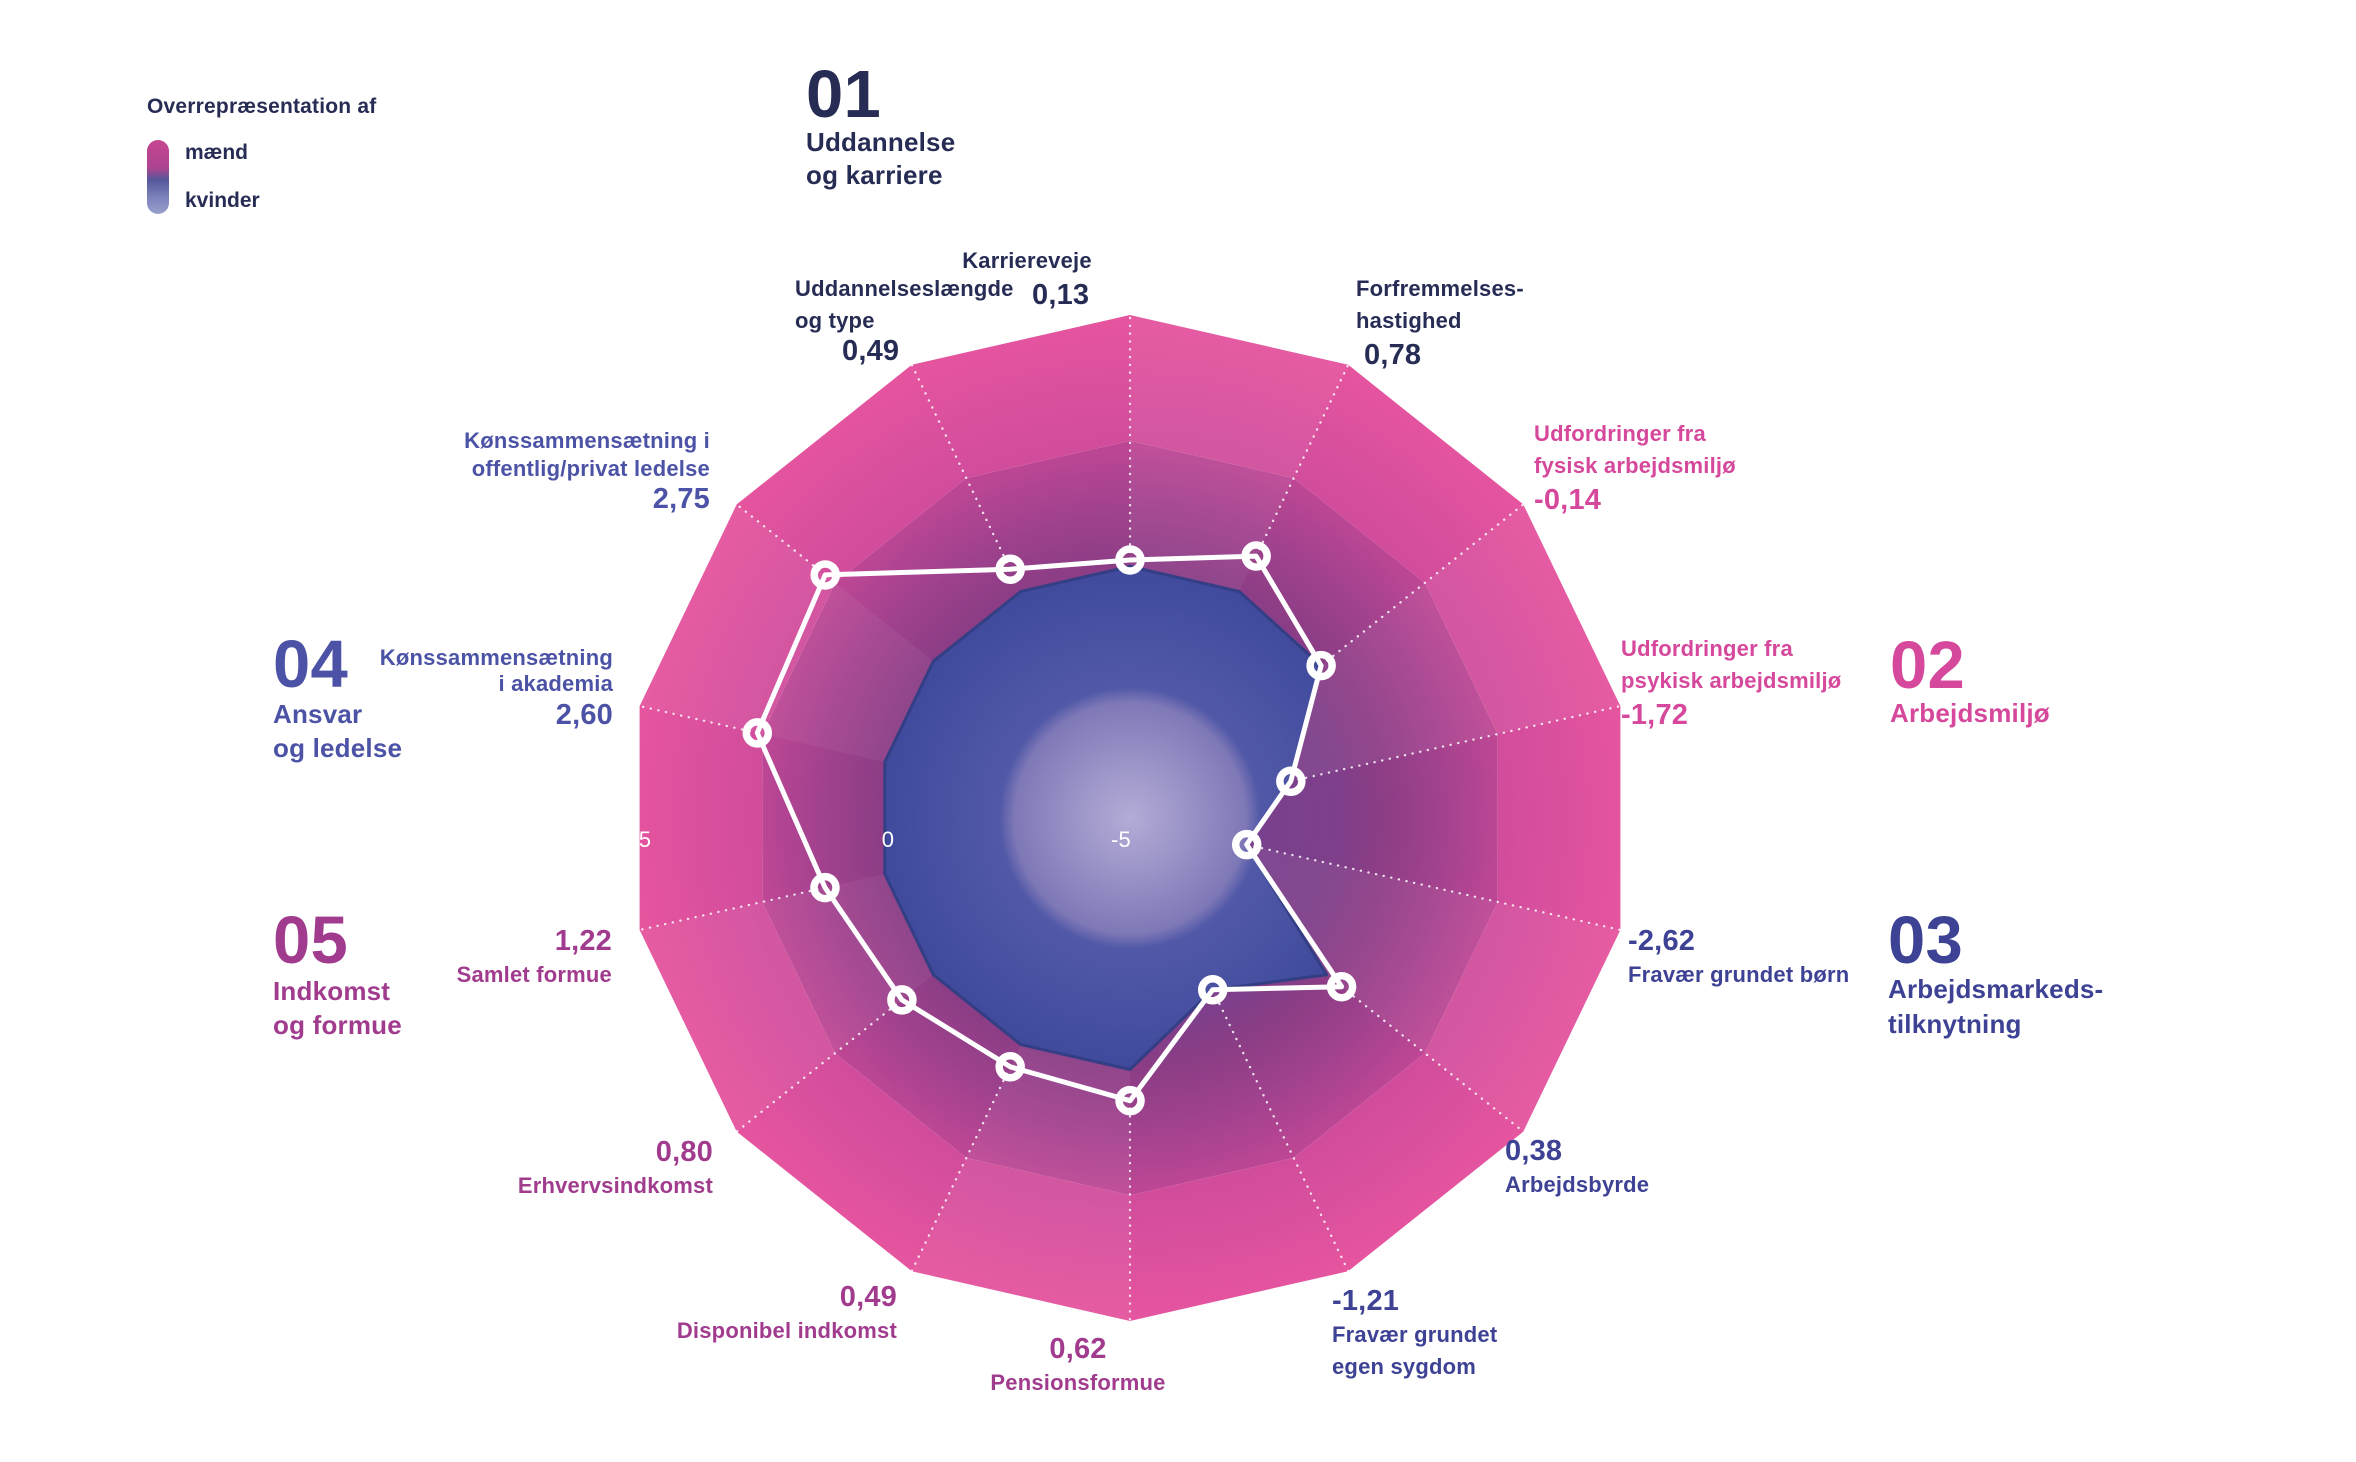  What do you see at coordinates (1925, 940) in the screenshot?
I see `category-number: 03` at bounding box center [1925, 940].